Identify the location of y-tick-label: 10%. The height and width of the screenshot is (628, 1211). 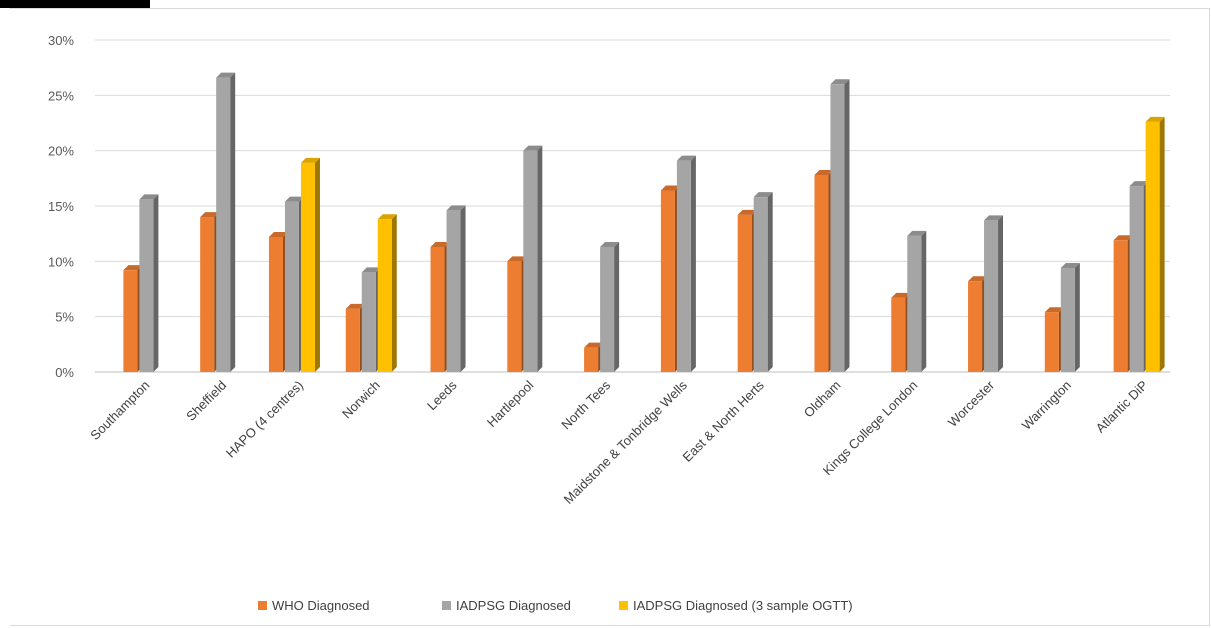
(61, 261).